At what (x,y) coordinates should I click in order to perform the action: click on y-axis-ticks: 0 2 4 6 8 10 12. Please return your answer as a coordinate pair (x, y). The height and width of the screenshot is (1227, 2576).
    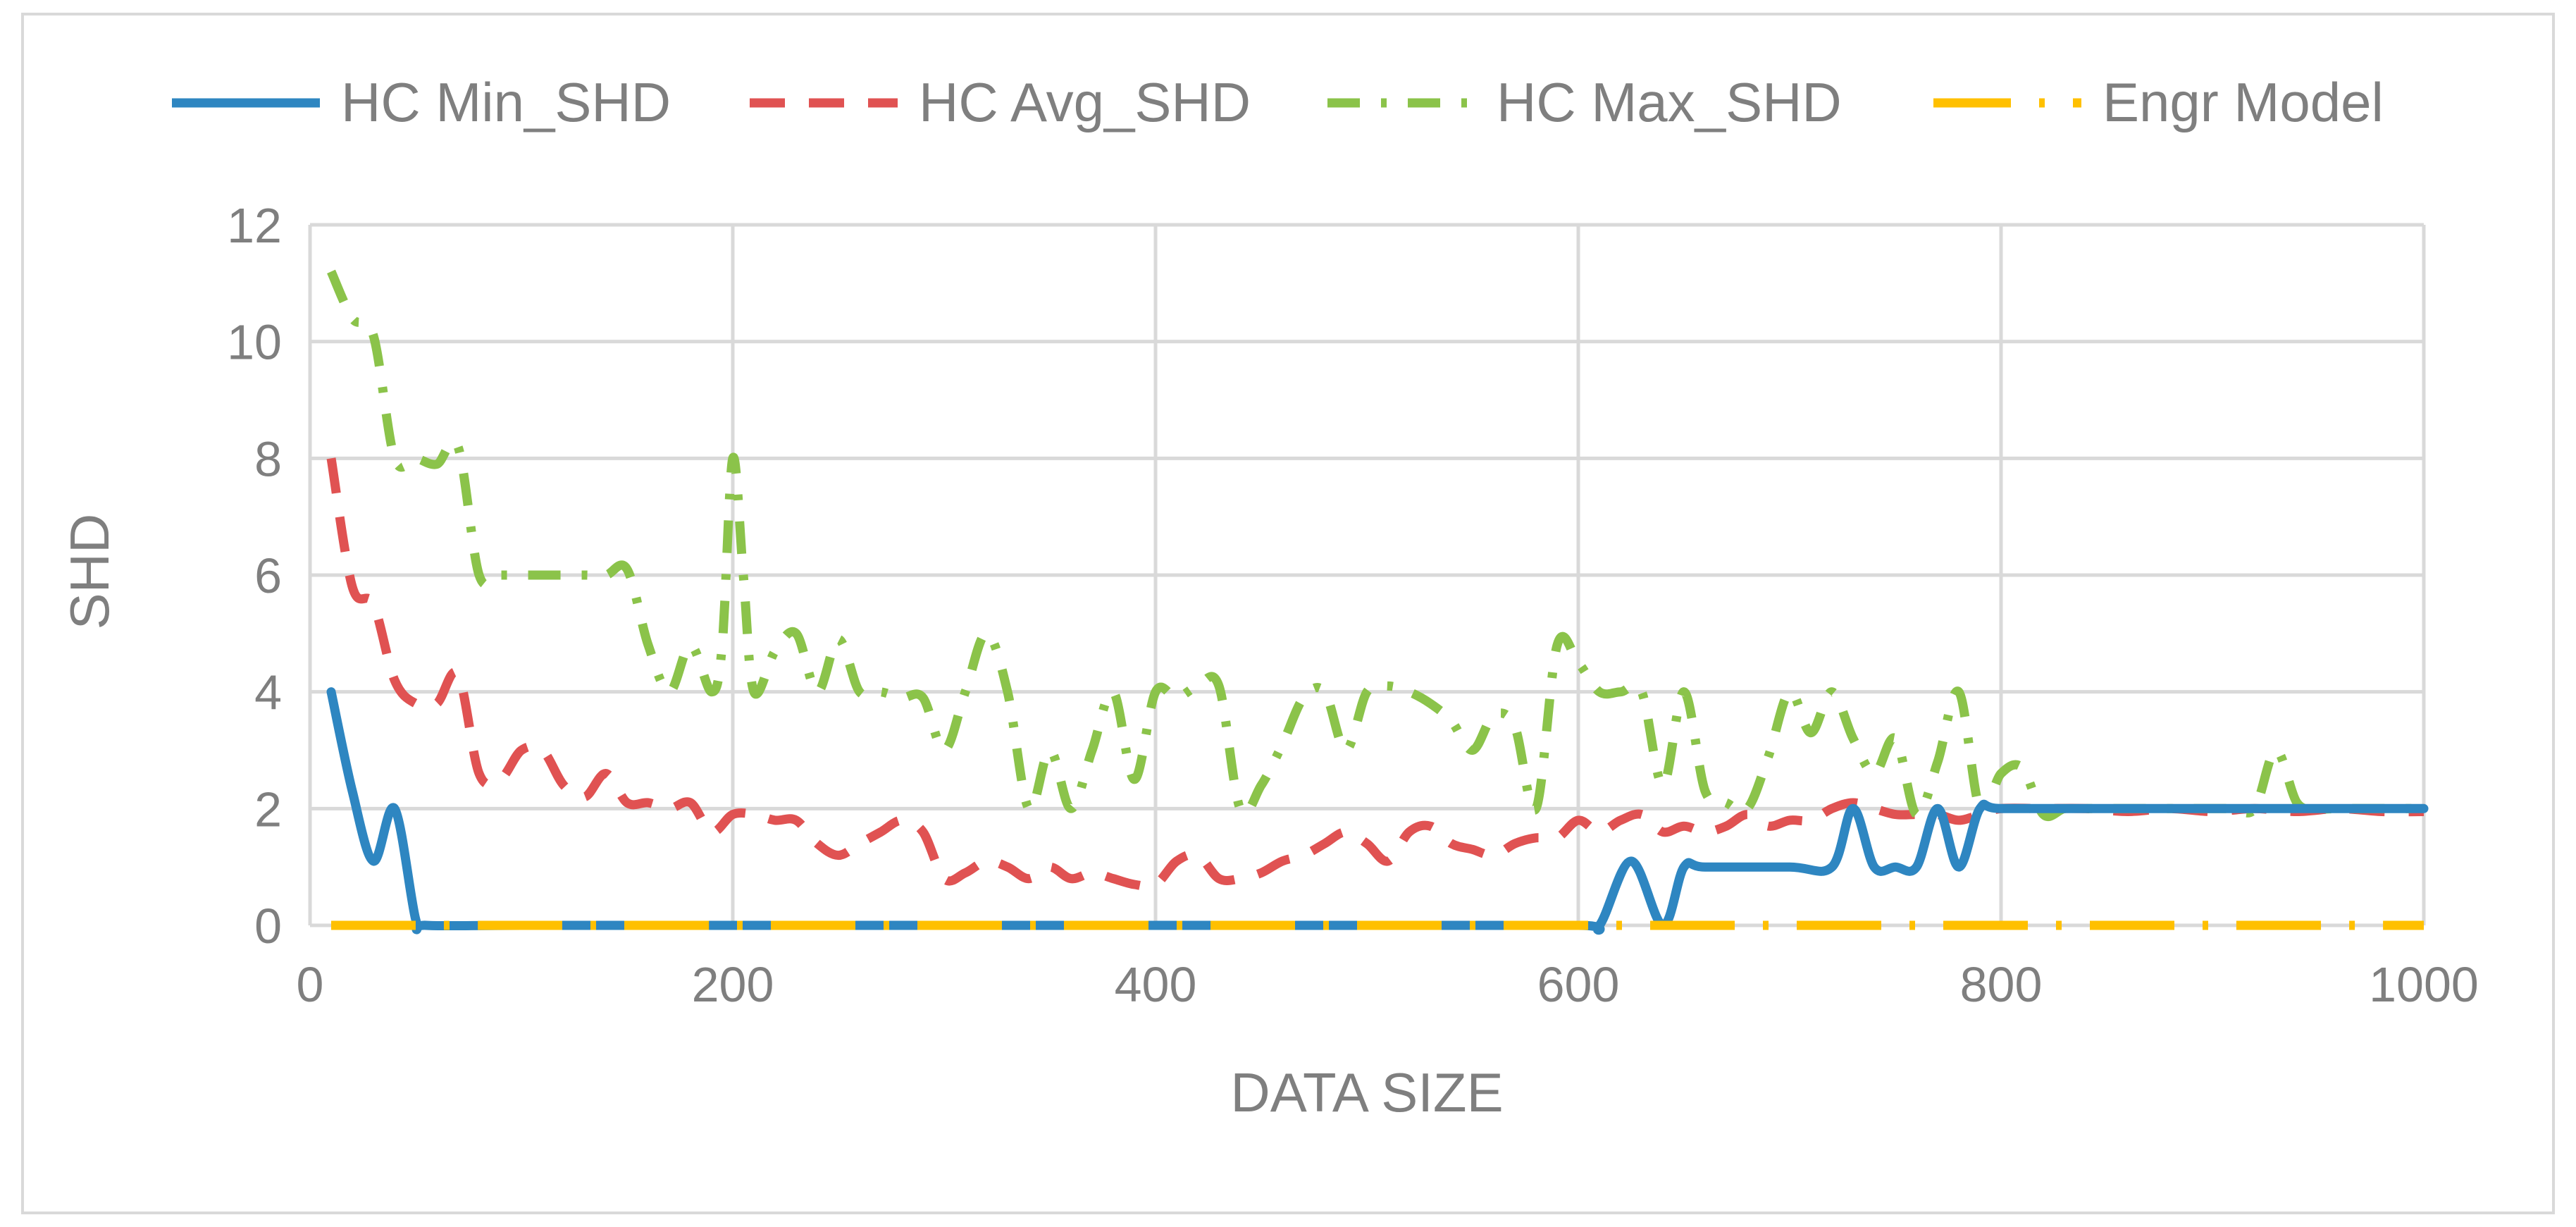
    Looking at the image, I should click on (254, 576).